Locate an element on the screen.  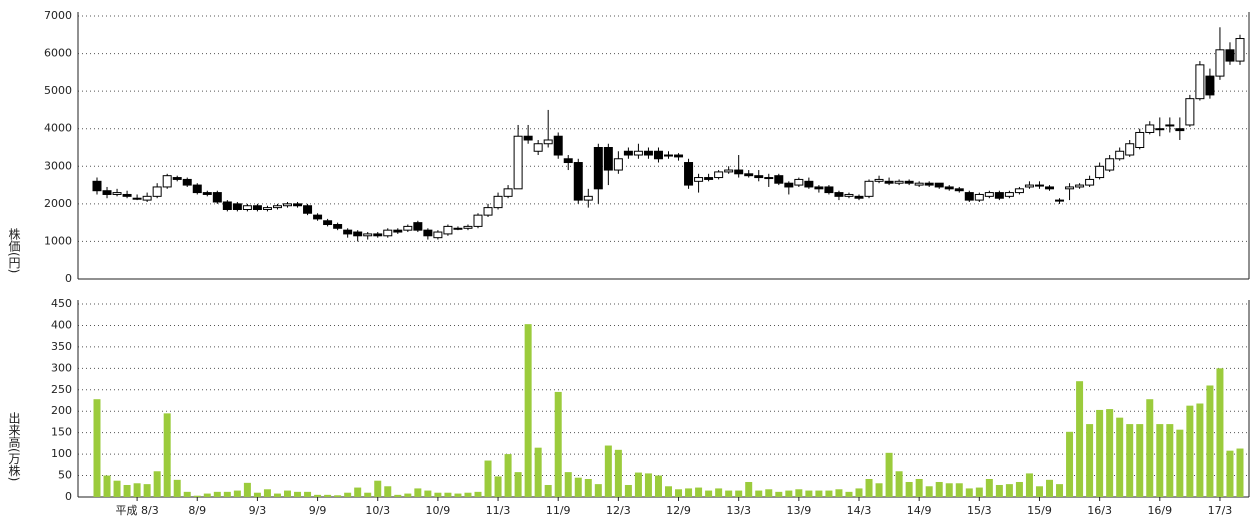
price-axis-title: 株価(円) is located at coordinates (14, 251).